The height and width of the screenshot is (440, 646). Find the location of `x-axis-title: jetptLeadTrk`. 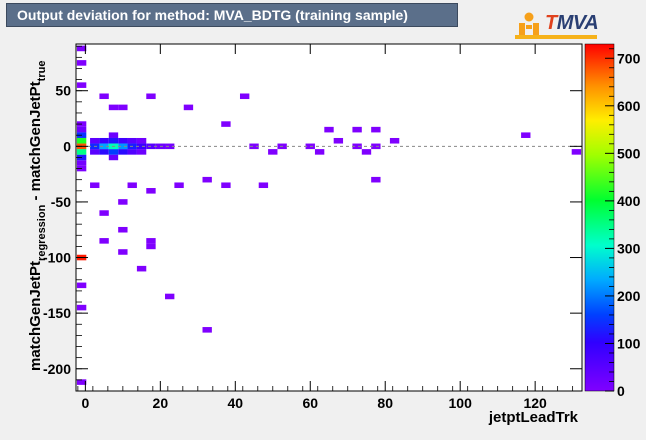

x-axis-title: jetptLeadTrk is located at coordinates (533, 417).